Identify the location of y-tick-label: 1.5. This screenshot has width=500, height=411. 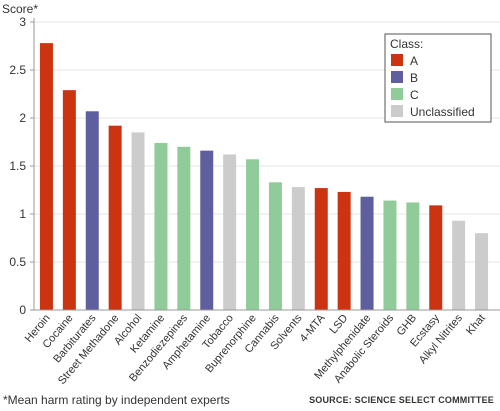
(17, 166).